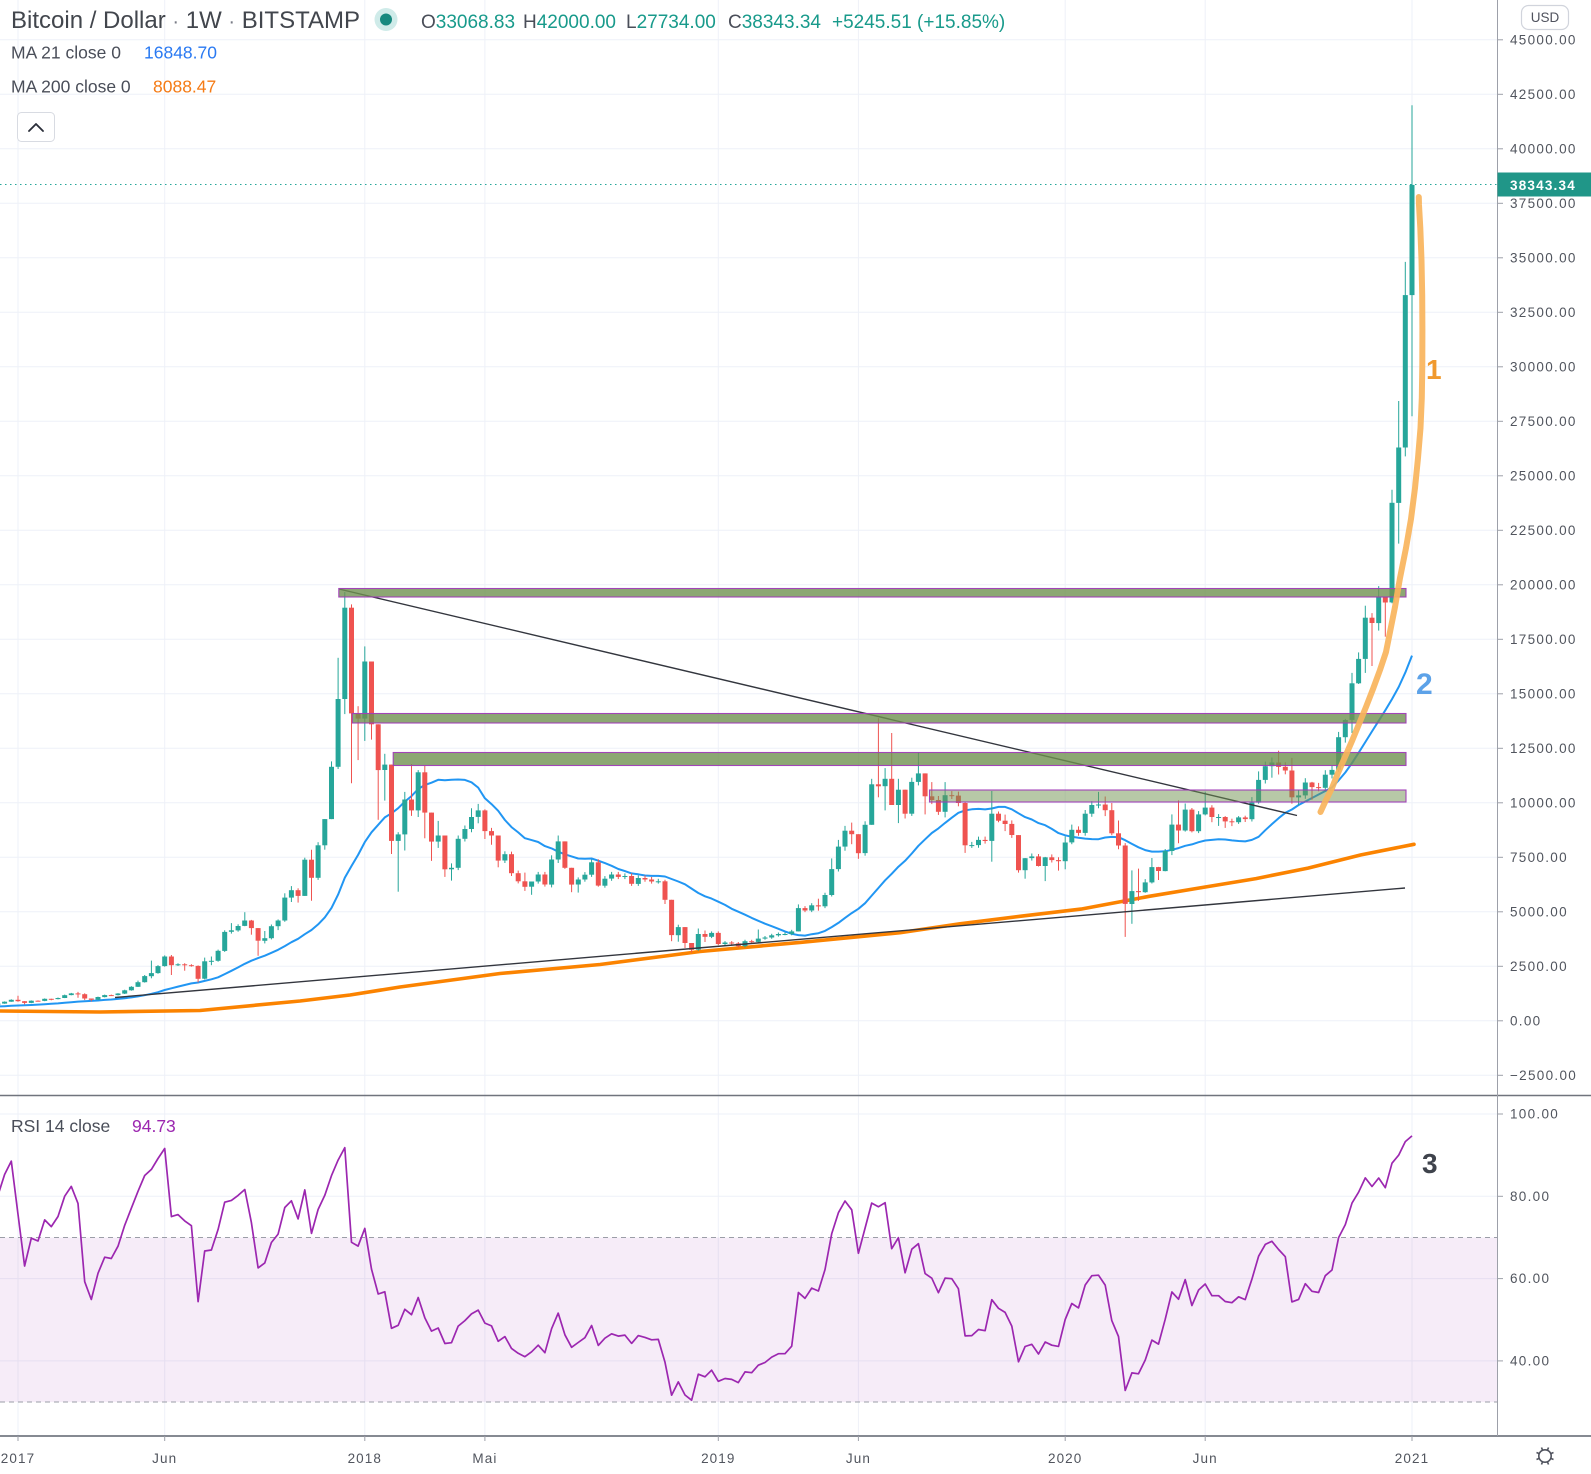 This screenshot has height=1474, width=1591. What do you see at coordinates (1065, 1458) in the screenshot?
I see `svg-text: 2020` at bounding box center [1065, 1458].